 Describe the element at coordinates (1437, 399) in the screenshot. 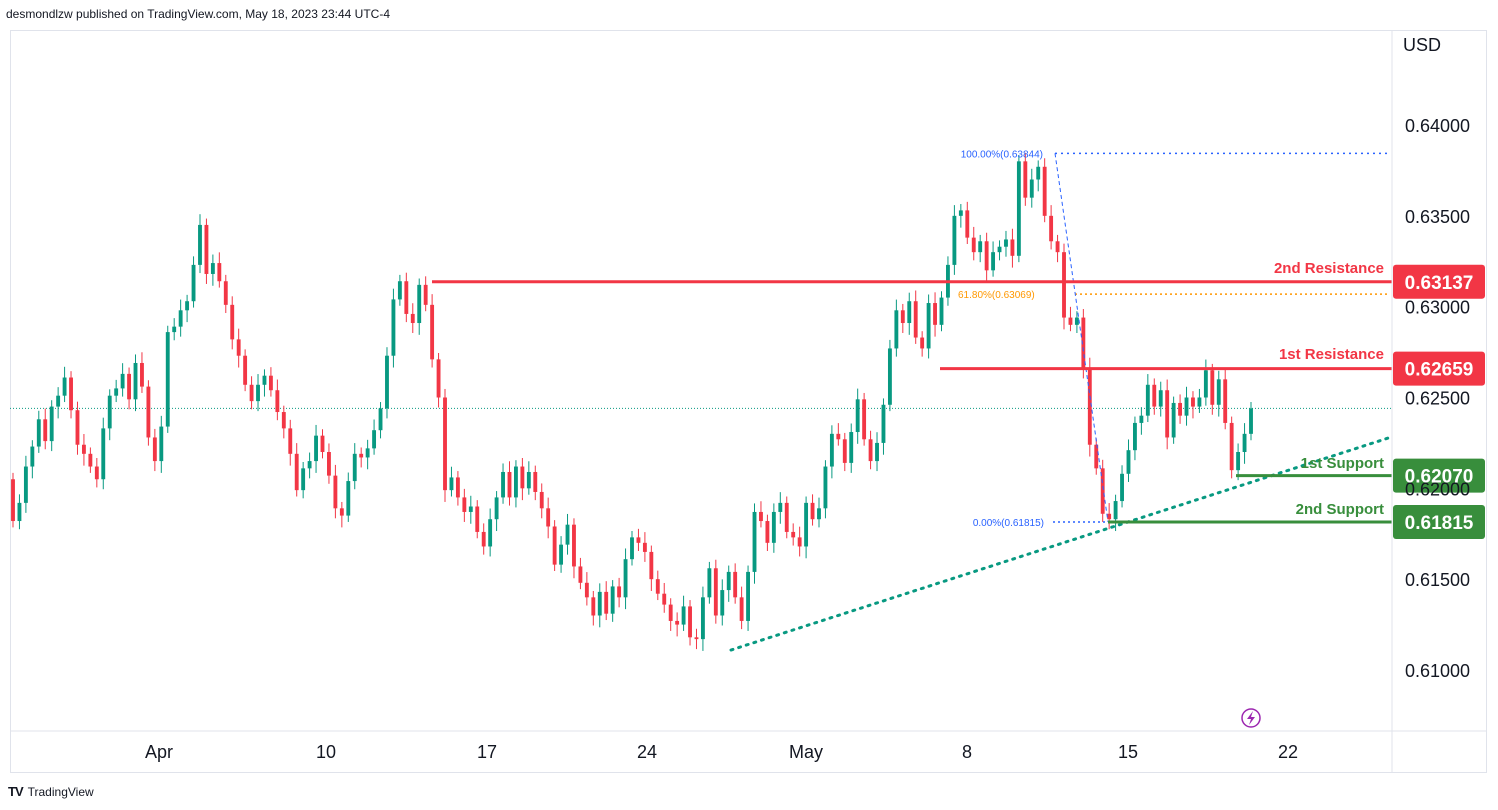

I see `price-tick-label: 0.62500` at that location.